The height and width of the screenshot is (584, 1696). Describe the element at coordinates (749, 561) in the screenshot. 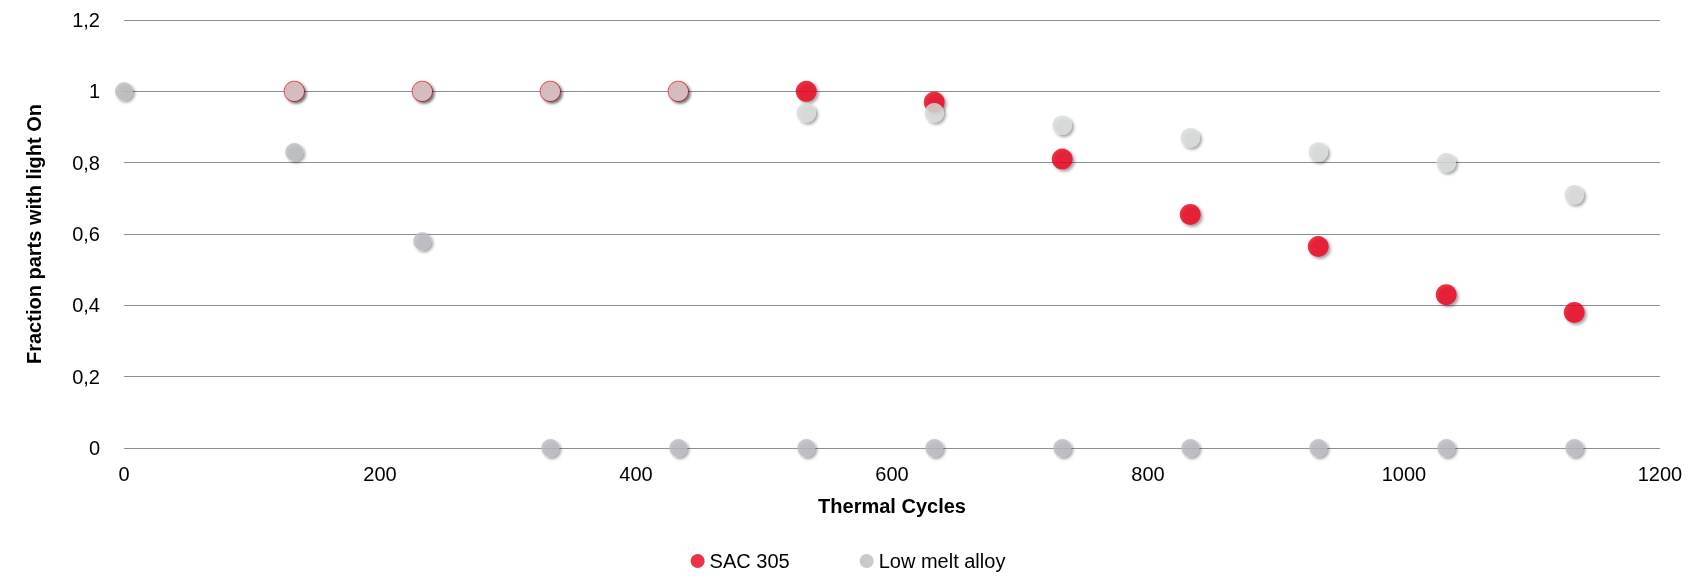

I see `legend-label: SAC 305` at that location.